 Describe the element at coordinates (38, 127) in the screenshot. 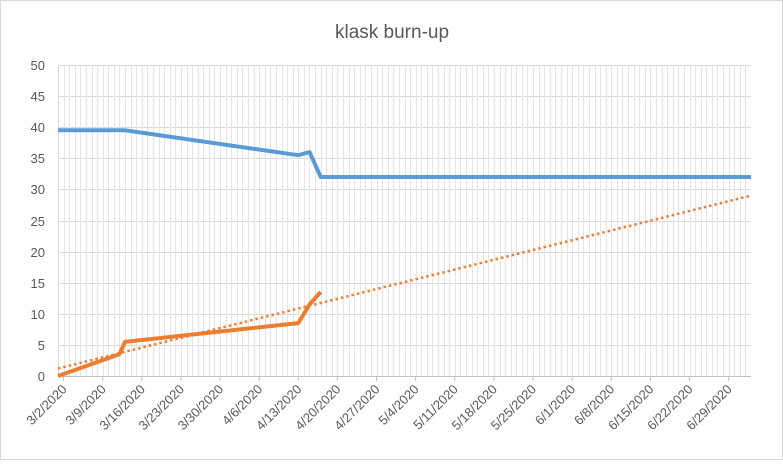

I see `y-tick-label: 40` at that location.